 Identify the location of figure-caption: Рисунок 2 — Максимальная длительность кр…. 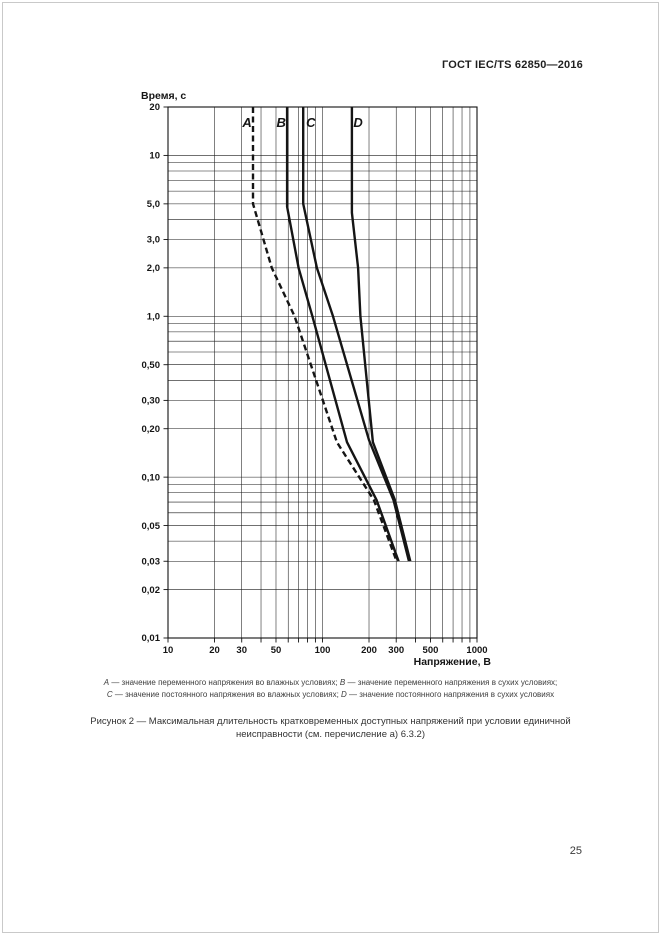
(330, 728).